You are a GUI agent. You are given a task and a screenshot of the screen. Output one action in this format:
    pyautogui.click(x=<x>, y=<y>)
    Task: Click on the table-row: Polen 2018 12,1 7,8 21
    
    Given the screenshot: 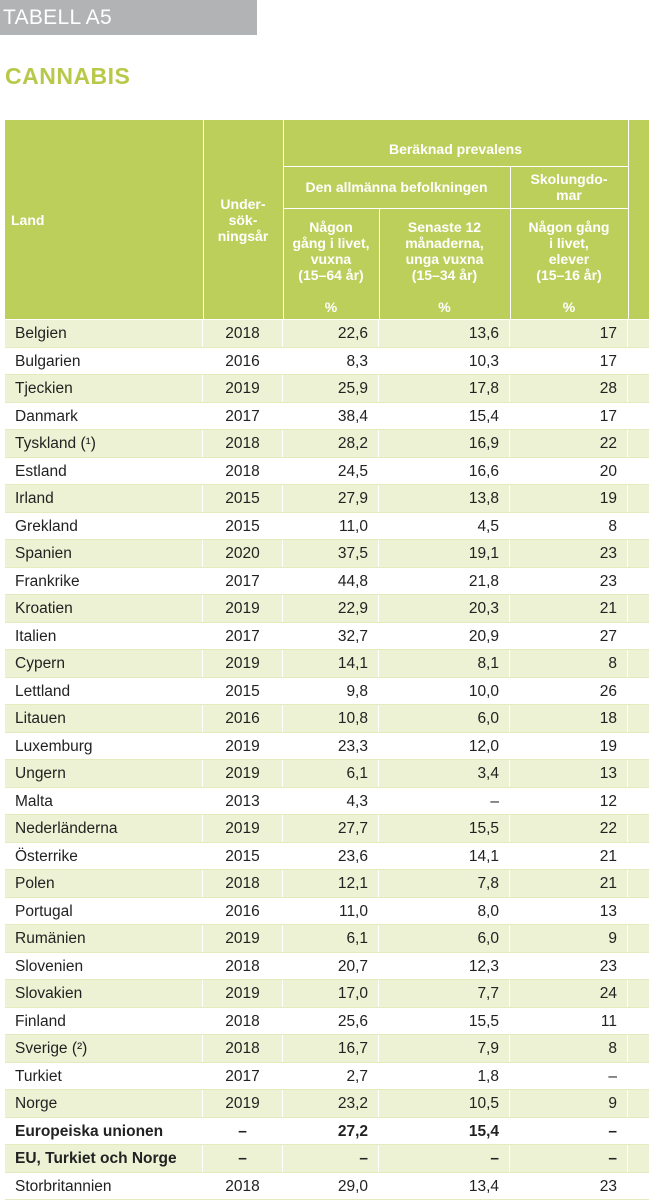 What is the action you would take?
    pyautogui.click(x=327, y=884)
    